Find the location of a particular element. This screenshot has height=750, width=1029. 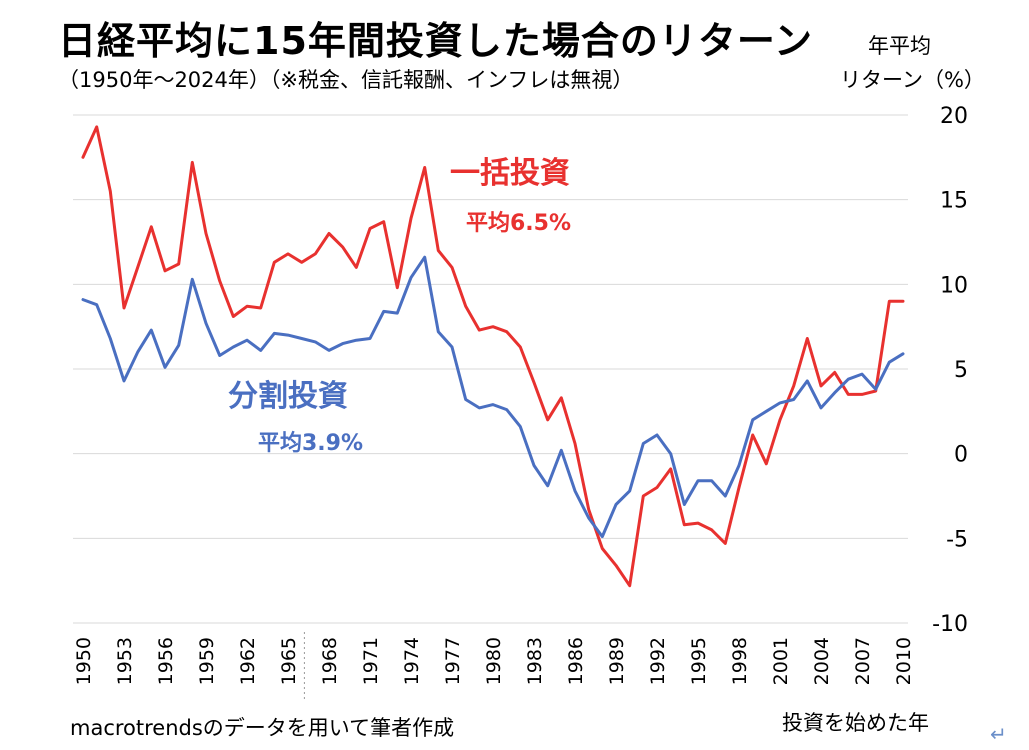

dca-average-annotation: 平均3.9% is located at coordinates (310, 443).